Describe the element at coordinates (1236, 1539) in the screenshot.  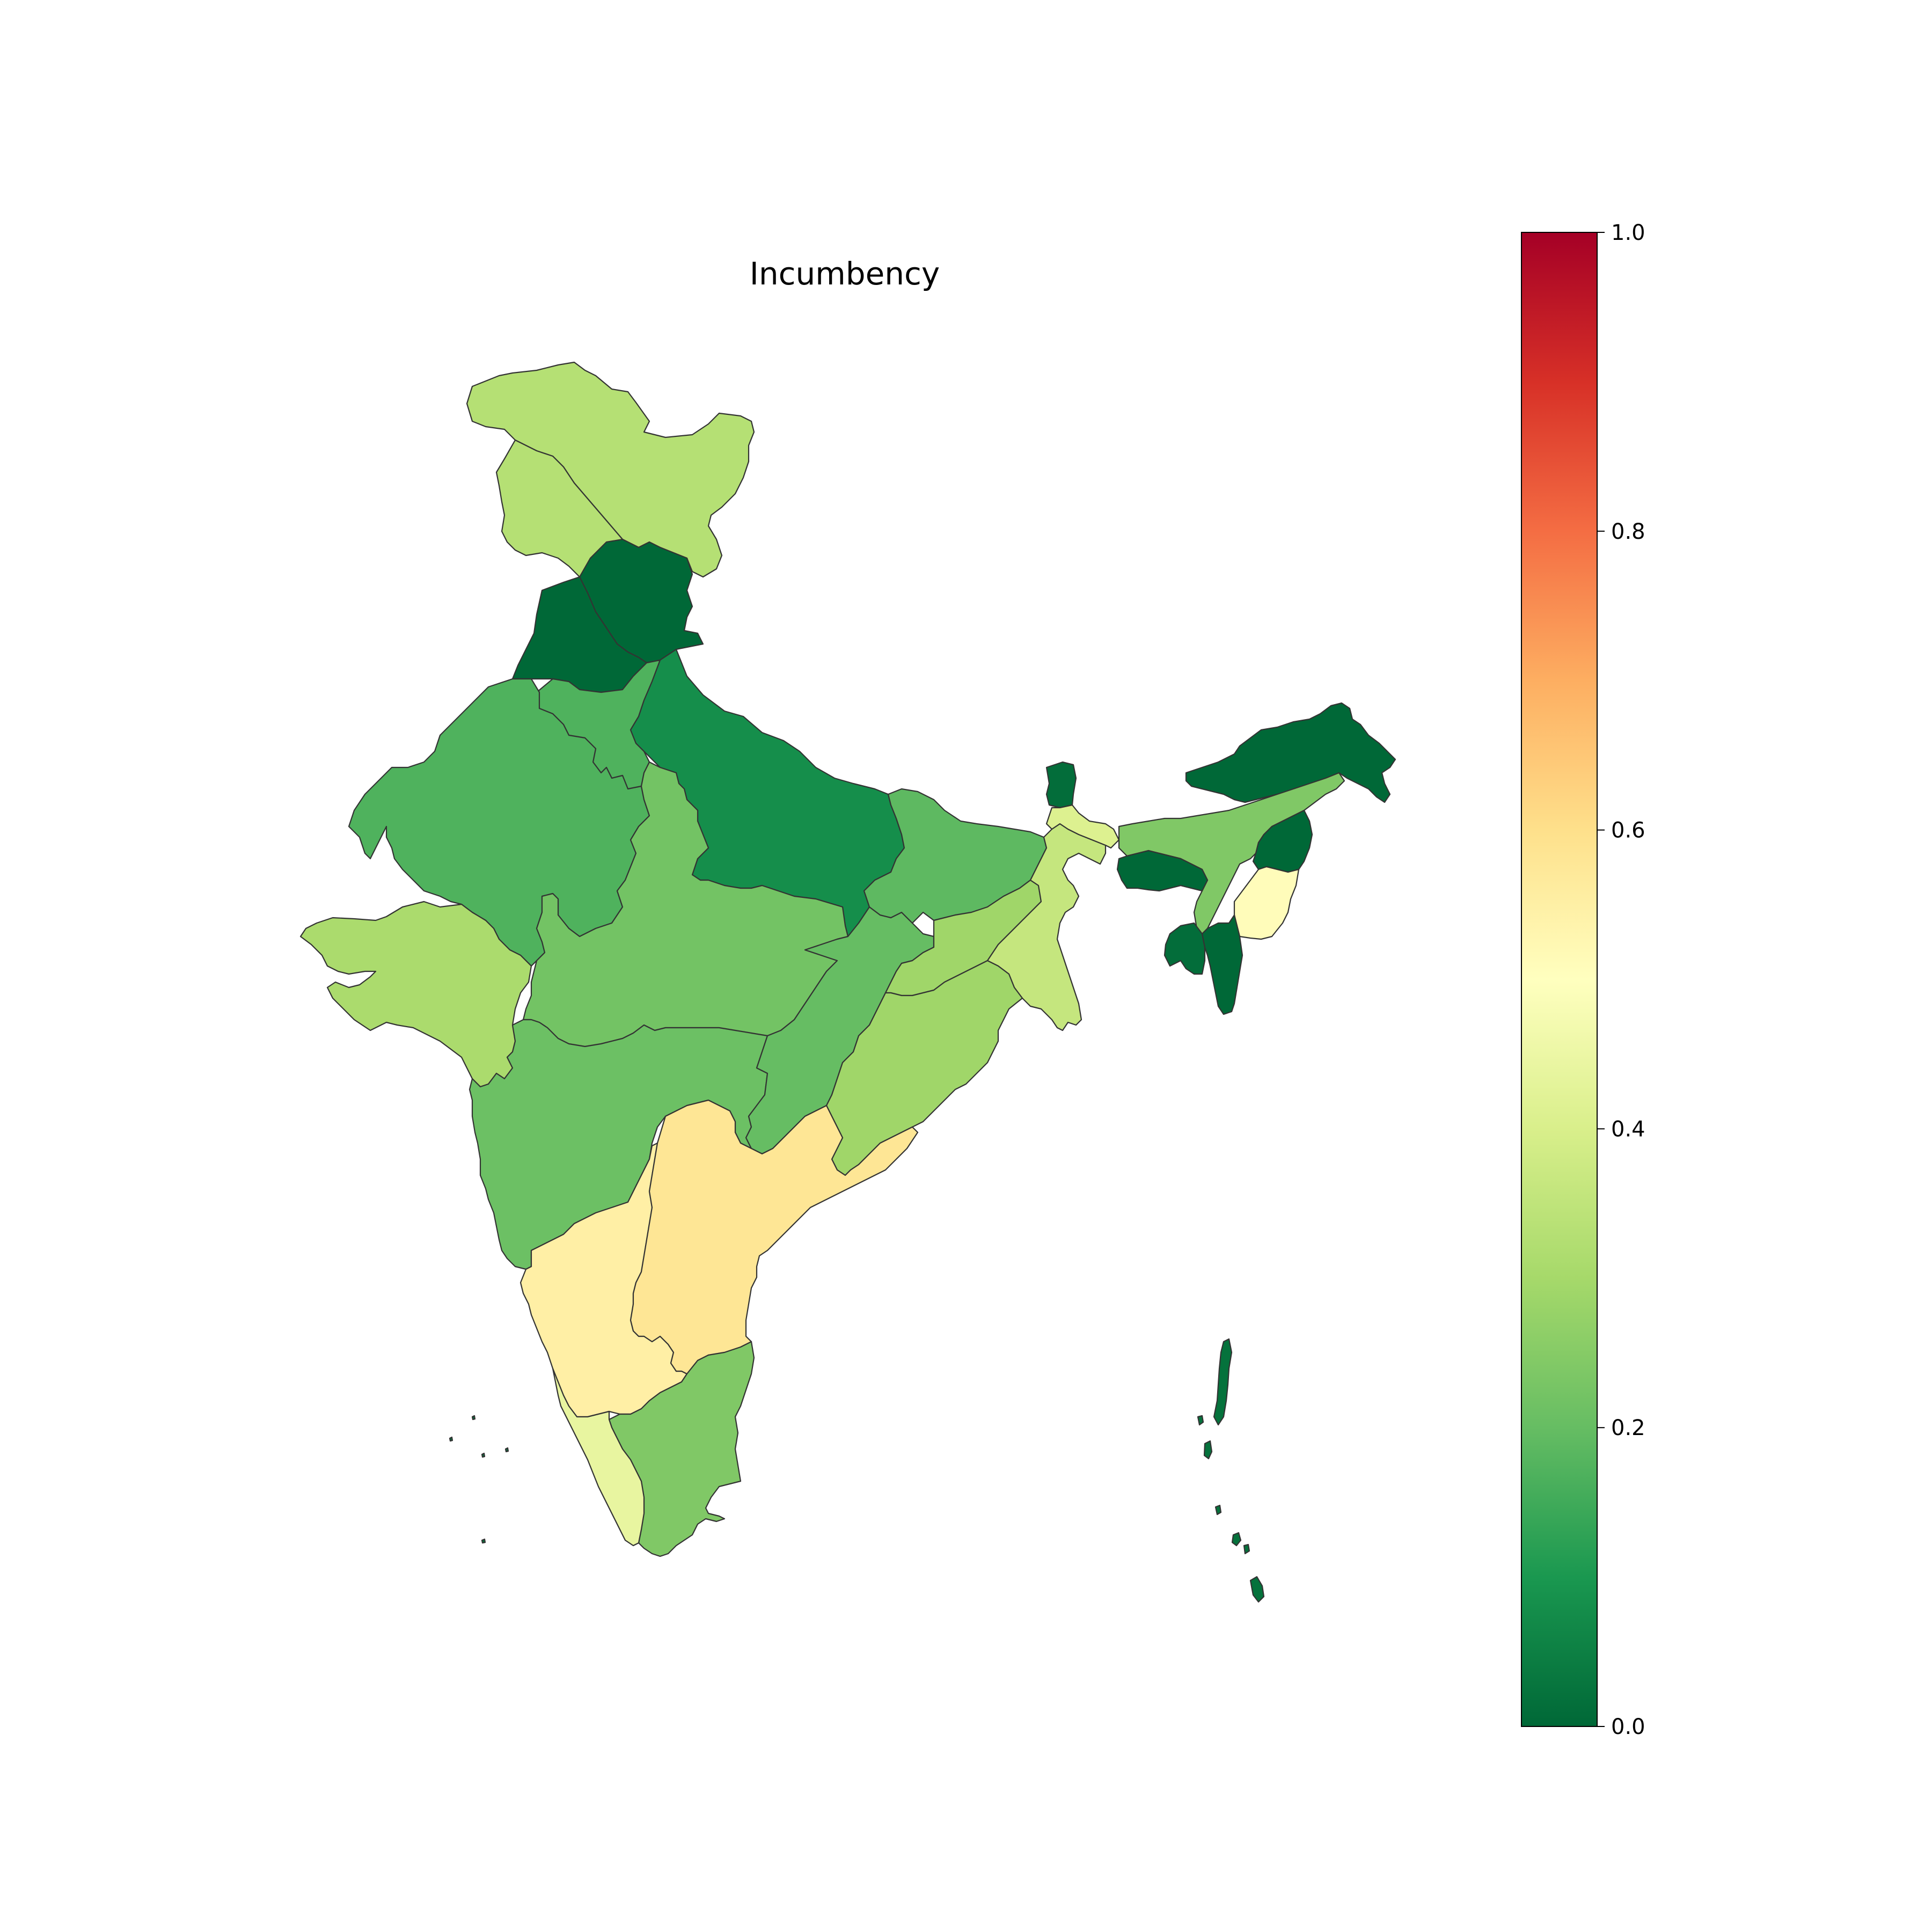
I see `region-islands-b2` at that location.